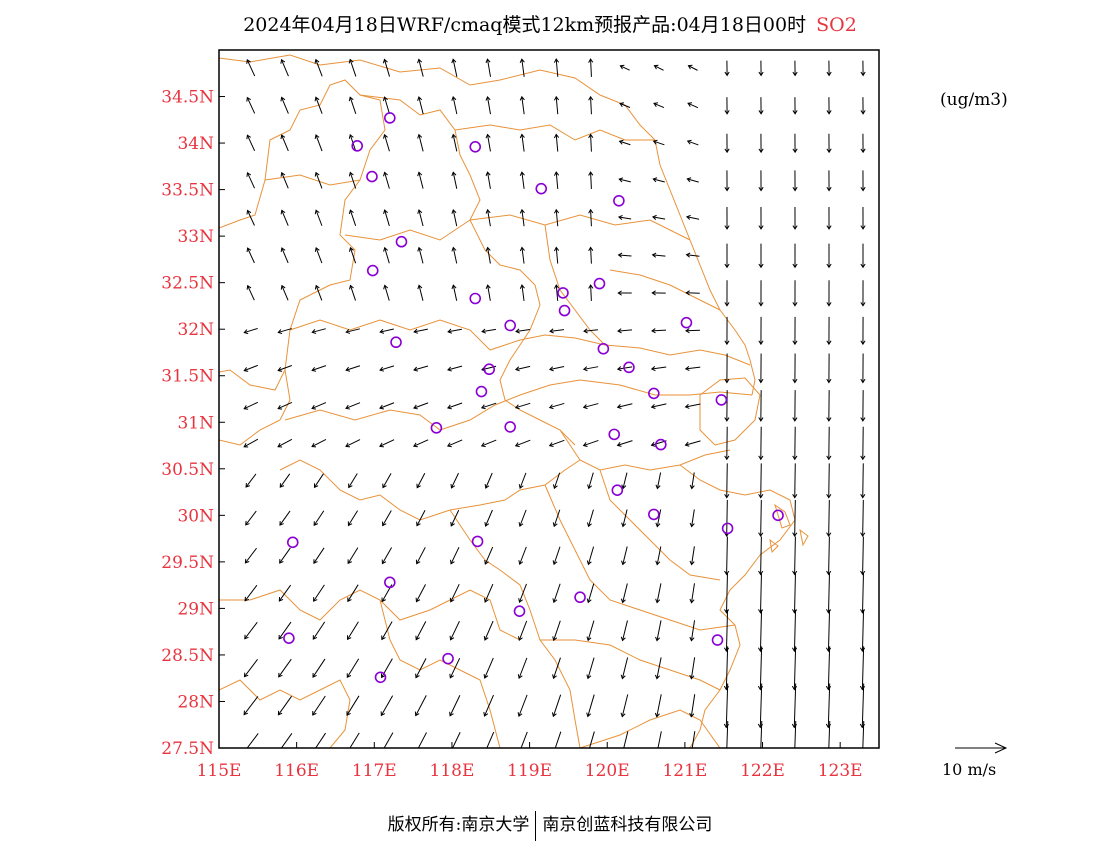  Describe the element at coordinates (836, 25) in the screenshot. I see `title-species: SO2` at that location.